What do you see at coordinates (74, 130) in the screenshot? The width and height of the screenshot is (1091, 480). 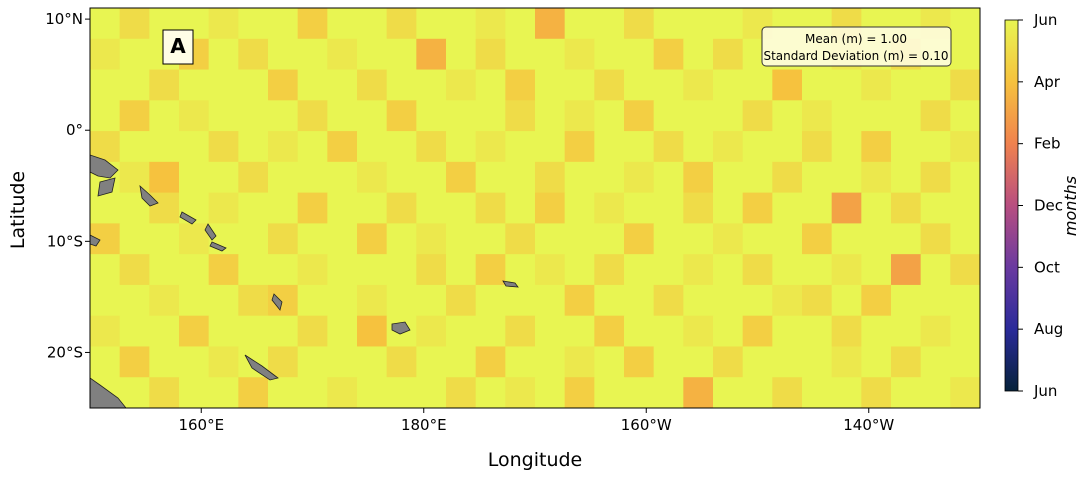 I see `y-tick-label: 0°` at bounding box center [74, 130].